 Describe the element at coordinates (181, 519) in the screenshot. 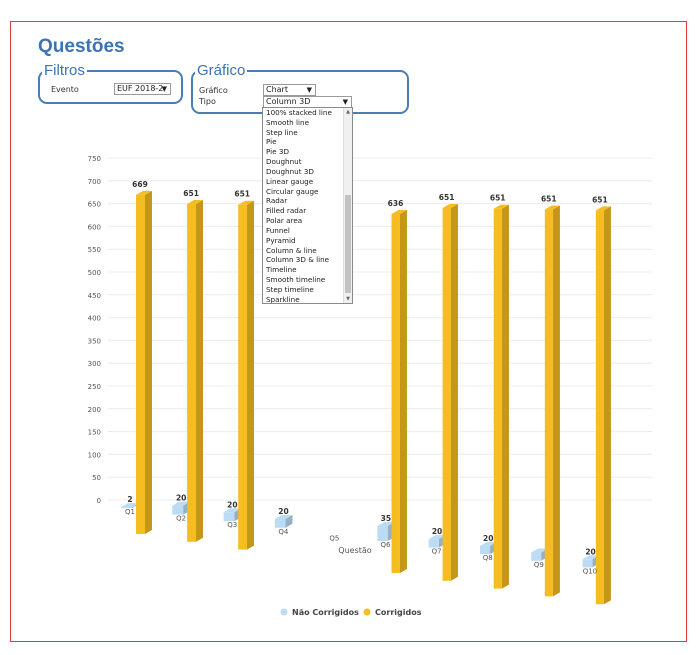

I see `x-tick-label: Q2` at that location.